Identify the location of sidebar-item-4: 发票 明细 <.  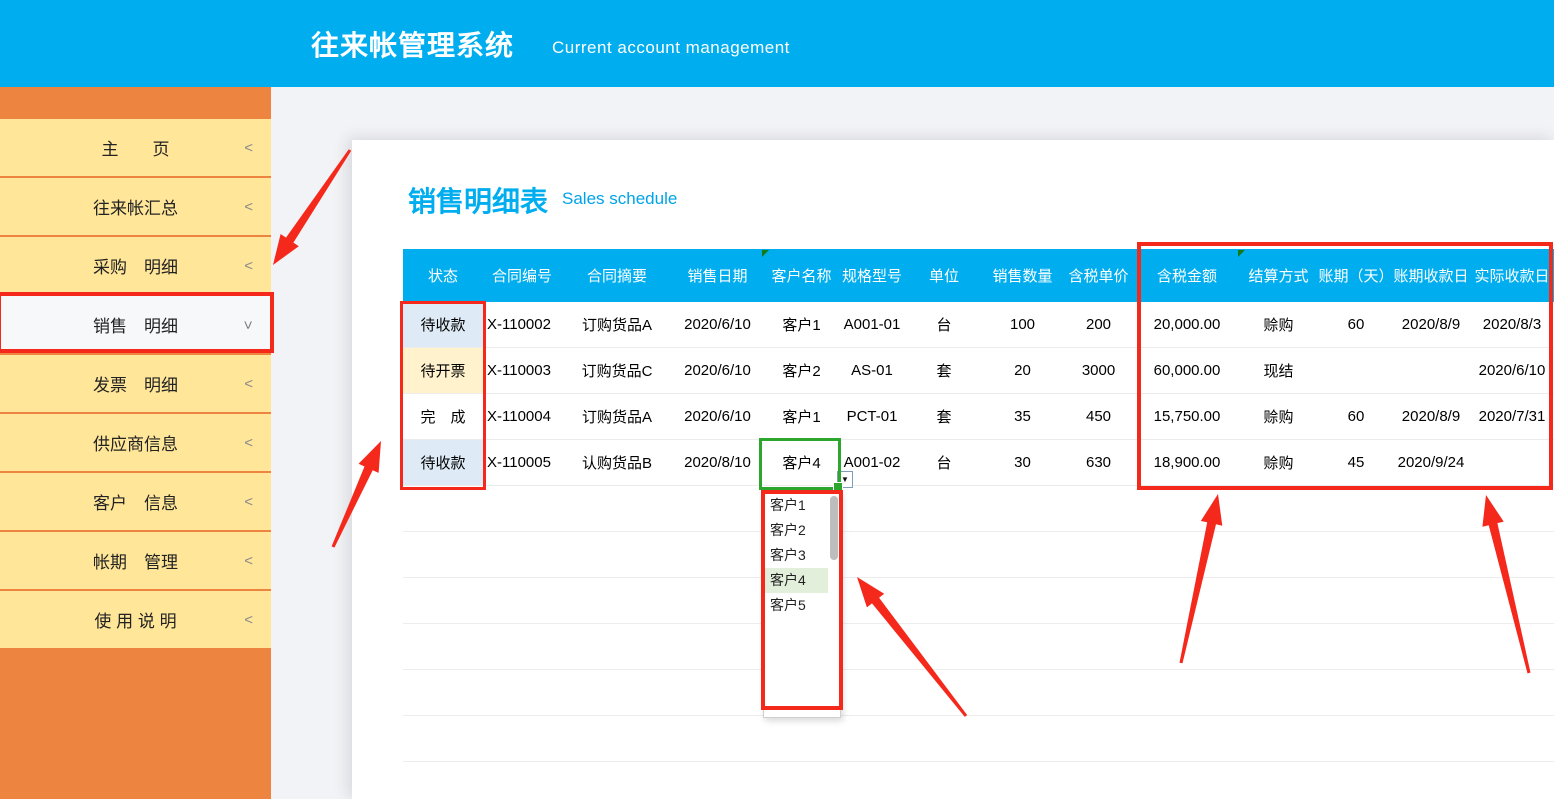
(135, 384).